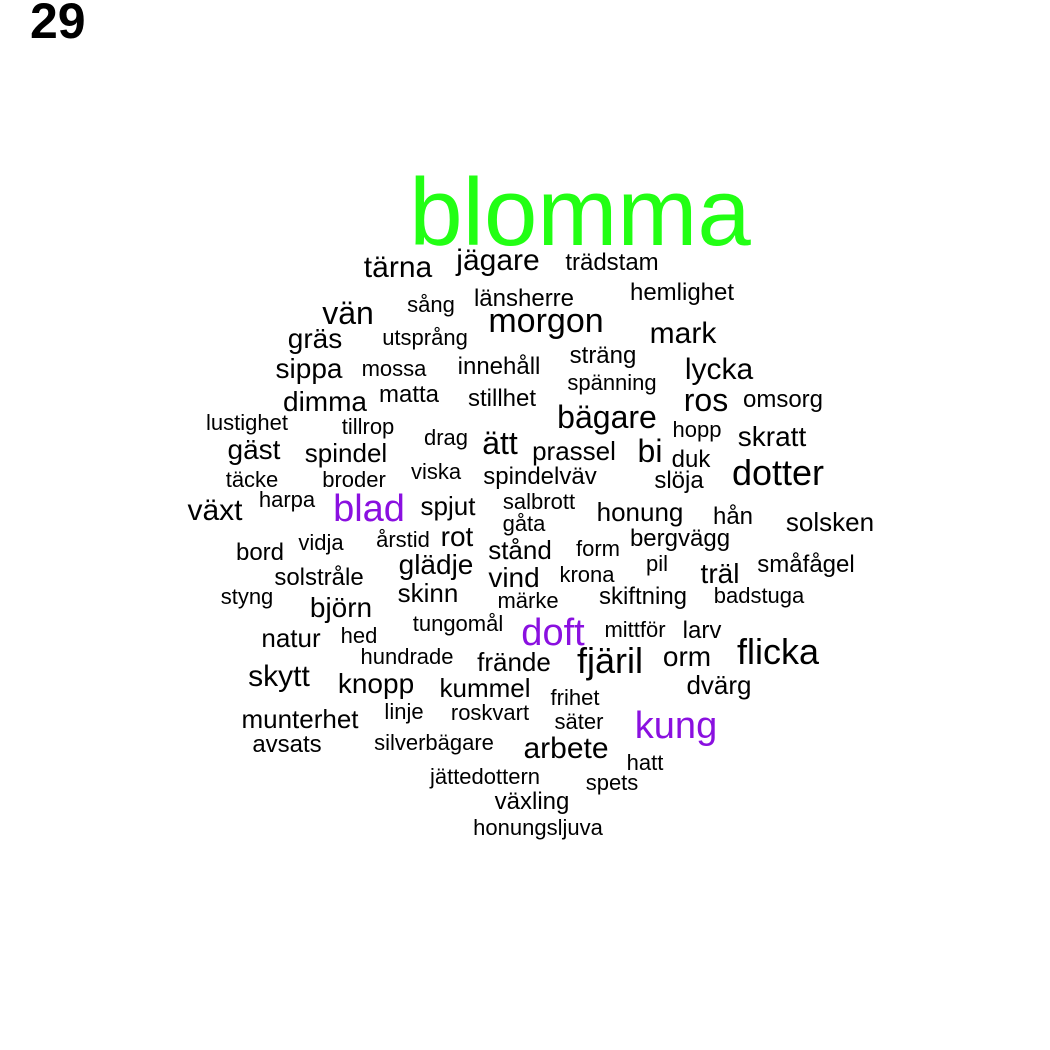 This screenshot has height=1050, width=1050. I want to click on word-mark: mark, so click(683, 333).